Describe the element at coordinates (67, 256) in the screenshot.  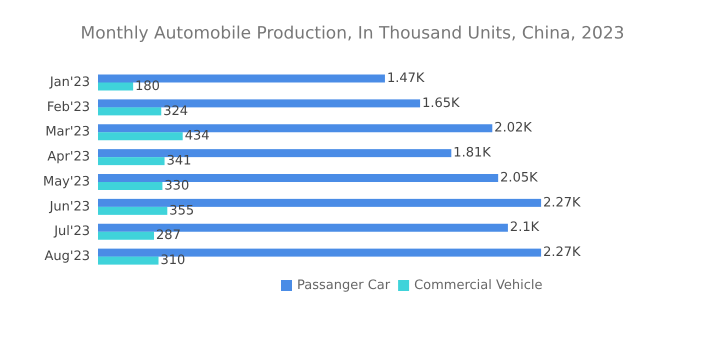
I see `y-tick-label: Aug'23` at that location.